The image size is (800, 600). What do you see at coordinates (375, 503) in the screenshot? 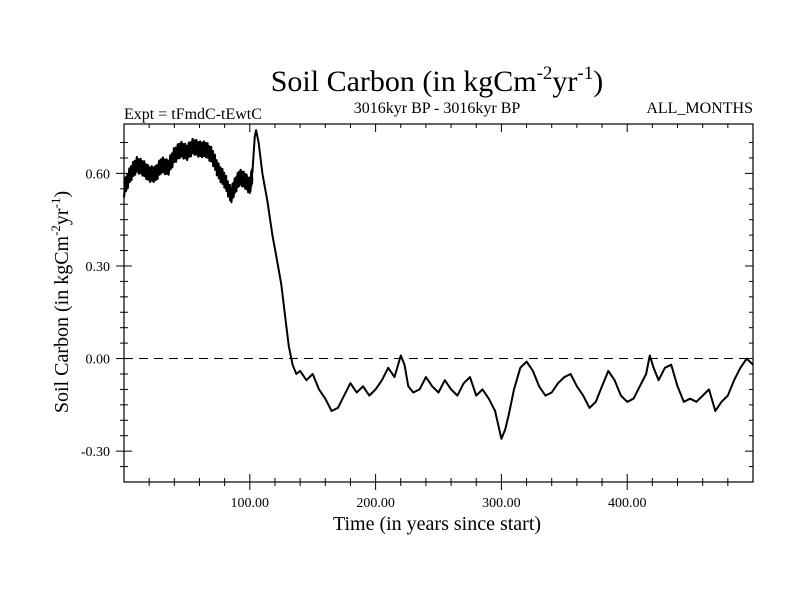
I see `x-tick-label: 200.00` at bounding box center [375, 503].